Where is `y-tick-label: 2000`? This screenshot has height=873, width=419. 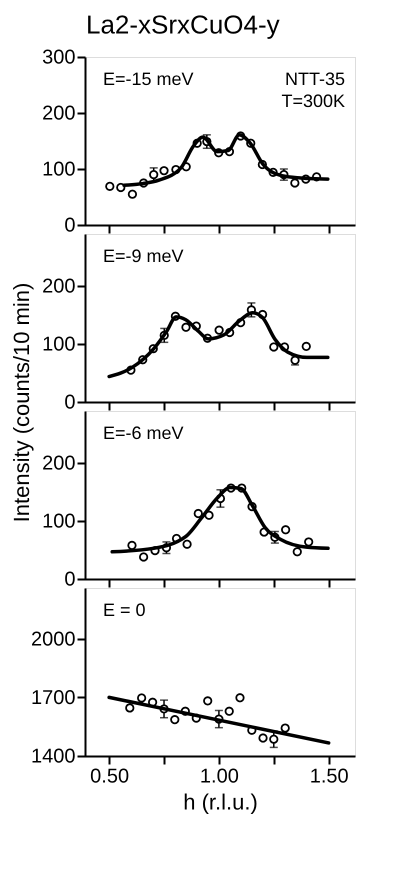 y-tick-label: 2000 is located at coordinates (53, 639).